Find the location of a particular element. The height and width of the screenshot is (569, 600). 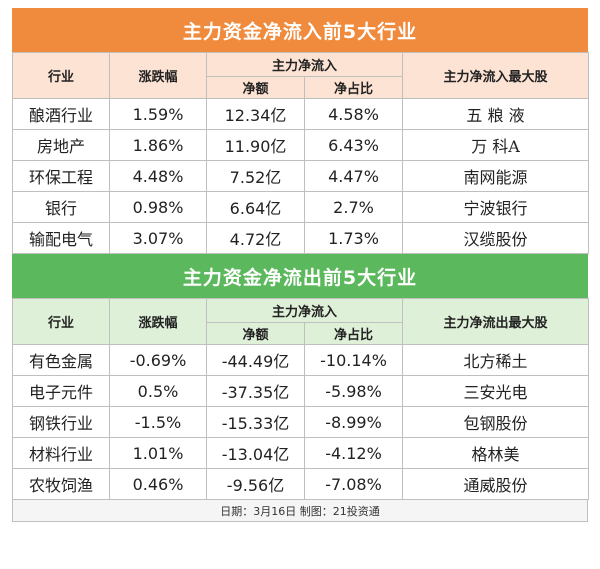

industry-cell: 房地产 is located at coordinates (61, 145).